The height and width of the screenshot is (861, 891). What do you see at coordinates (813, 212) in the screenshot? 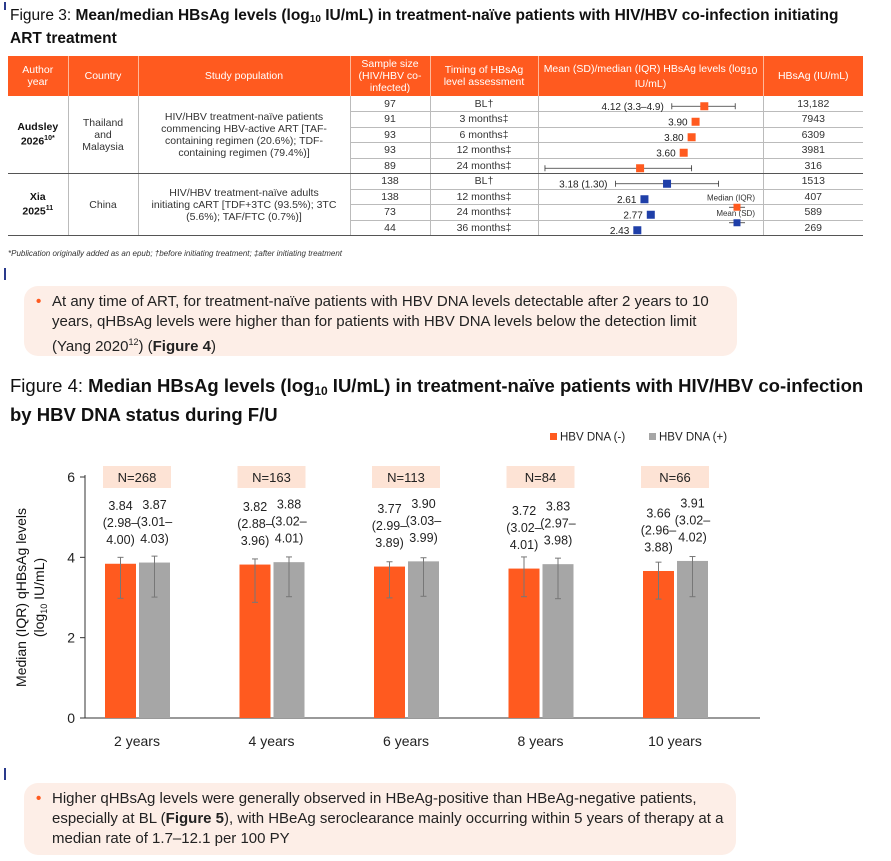
I see `hbsag-iu-cell: 589` at bounding box center [813, 212].